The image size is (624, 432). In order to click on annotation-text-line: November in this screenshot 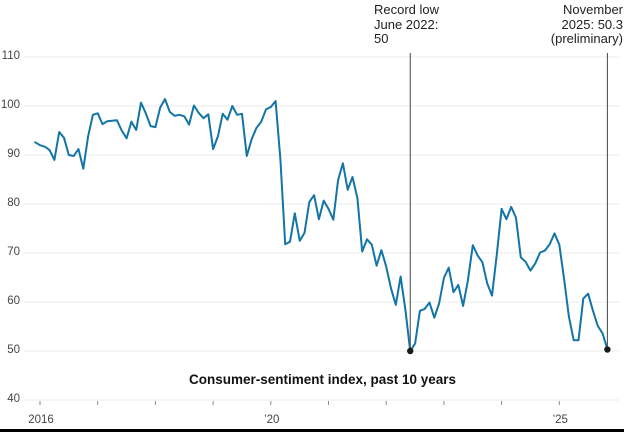, I will do `click(593, 9)`.